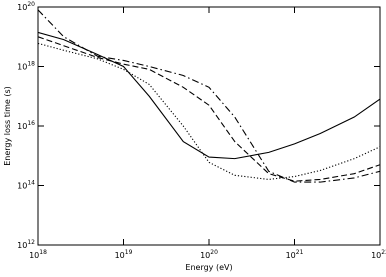  What do you see at coordinates (26, 244) in the screenshot?
I see `y-tick-label: 1012` at bounding box center [26, 244].